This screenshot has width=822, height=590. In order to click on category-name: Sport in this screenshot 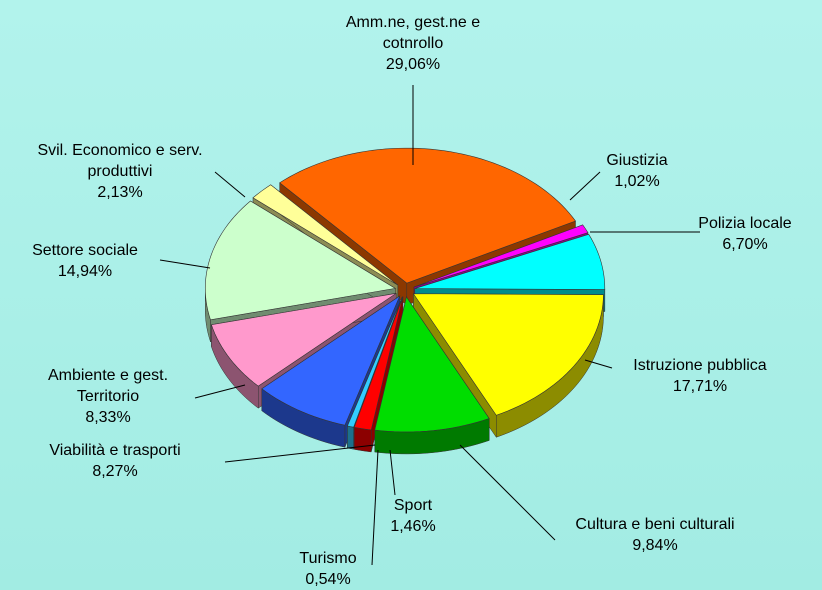, I will do `click(413, 505)`.